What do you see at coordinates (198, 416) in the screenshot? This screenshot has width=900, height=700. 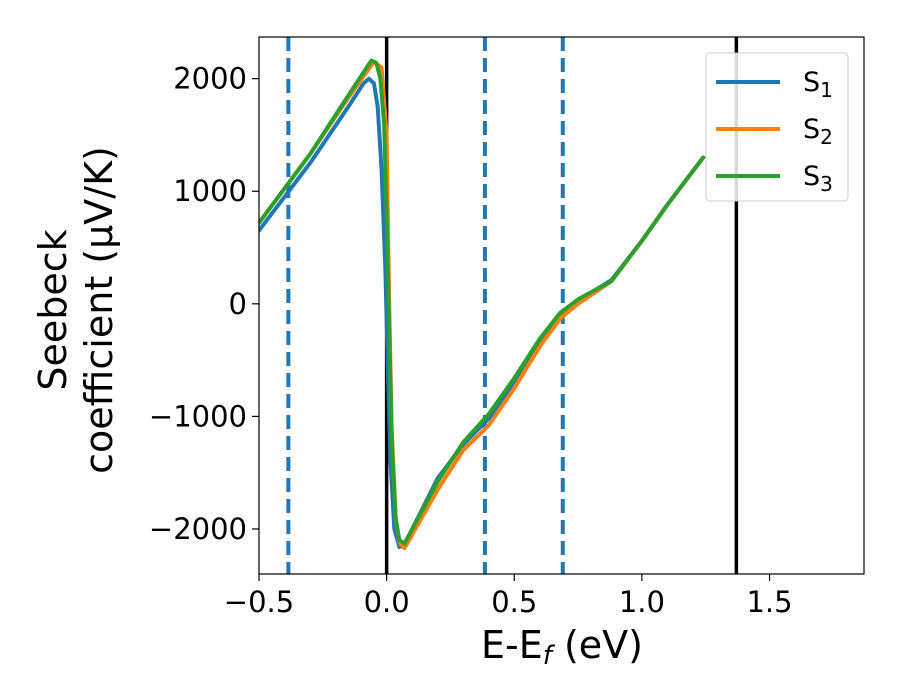 I see `y-tick-label: −1000` at bounding box center [198, 416].